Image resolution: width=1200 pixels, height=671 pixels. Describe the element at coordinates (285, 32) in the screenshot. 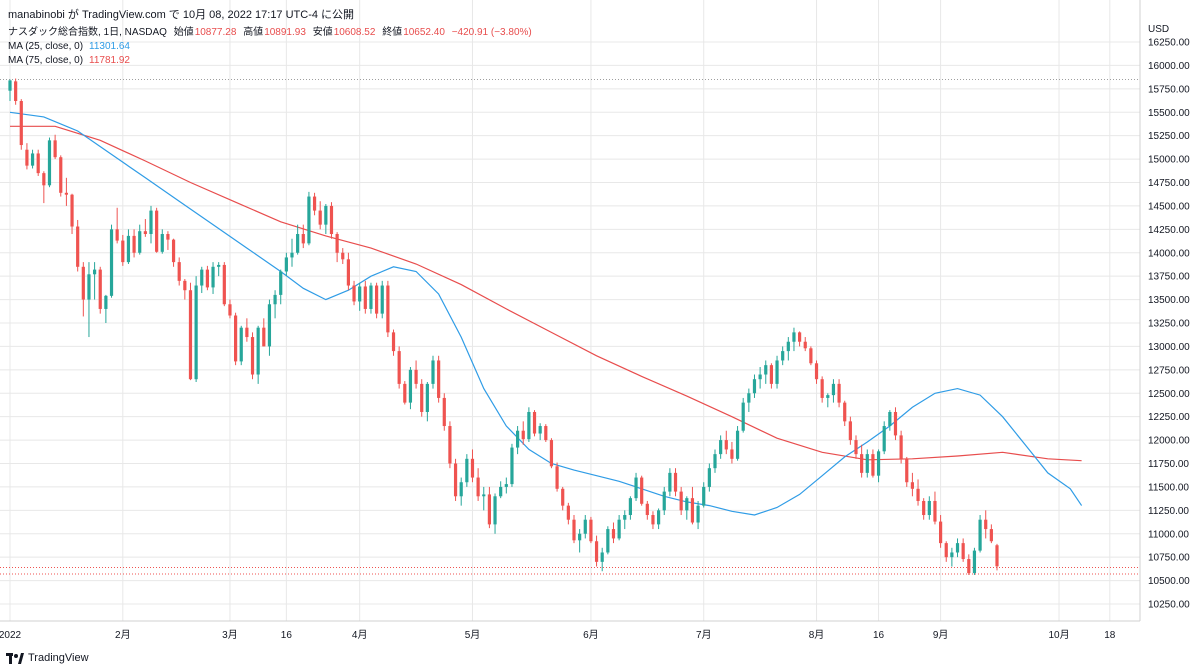

I see `high-value: 10891.93` at that location.